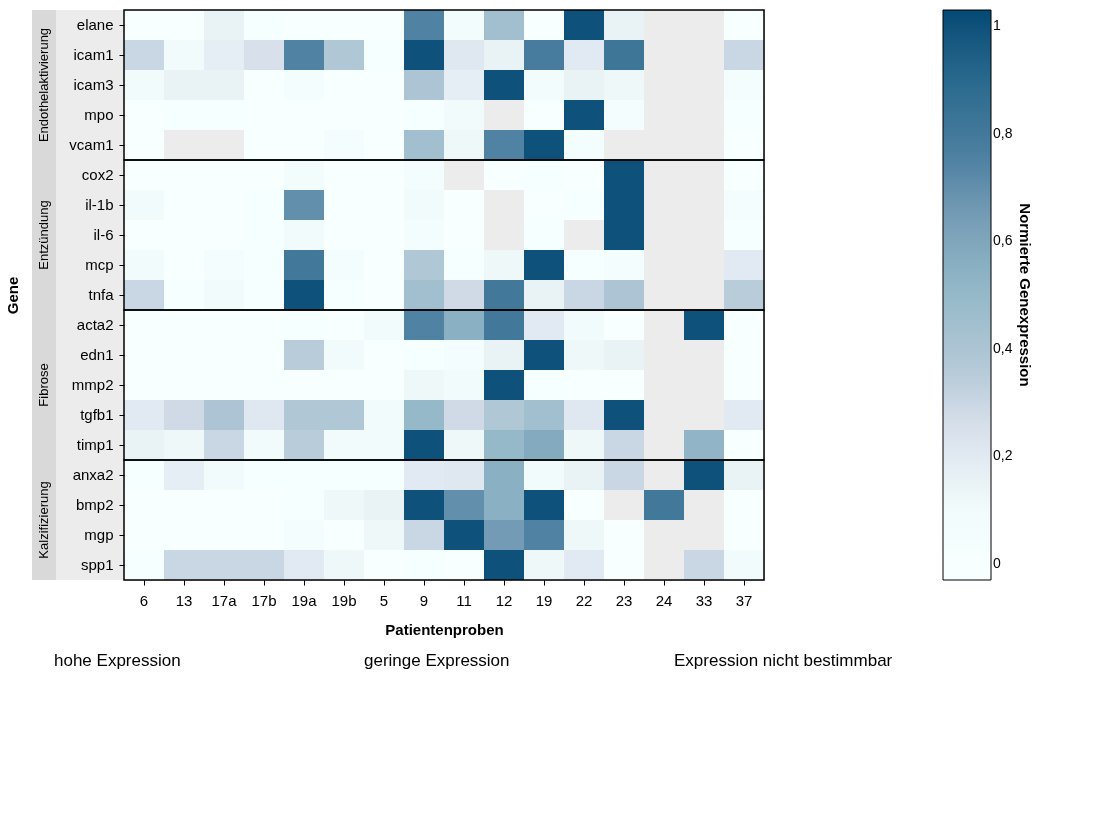 Image resolution: width=1100 pixels, height=817 pixels. Describe the element at coordinates (1025, 295) in the screenshot. I see `color-bar-title: Normierte Genexpression` at that location.